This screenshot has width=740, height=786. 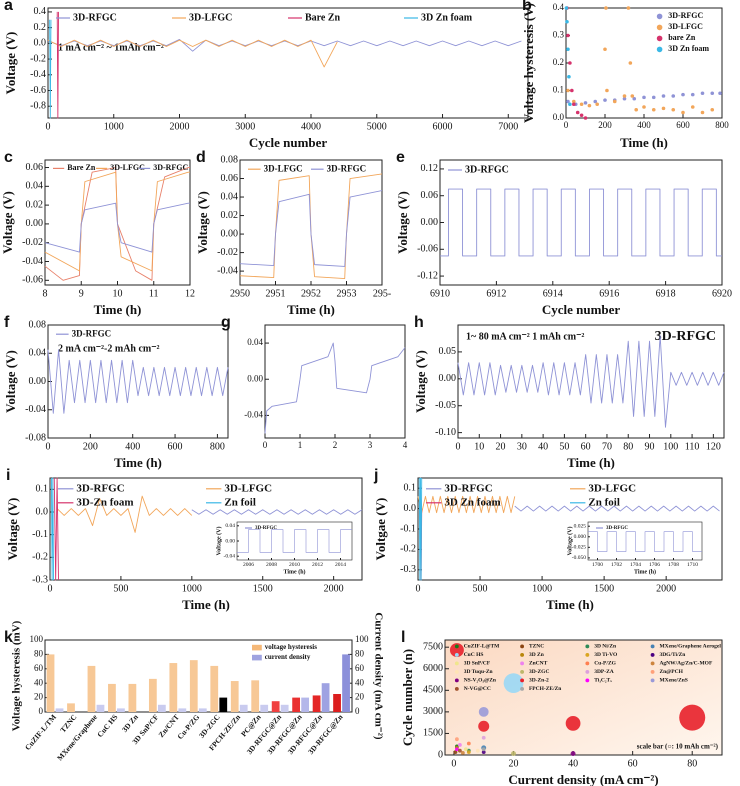 I want to click on legend-label: 3D-LFGC, so click(x=248, y=488).